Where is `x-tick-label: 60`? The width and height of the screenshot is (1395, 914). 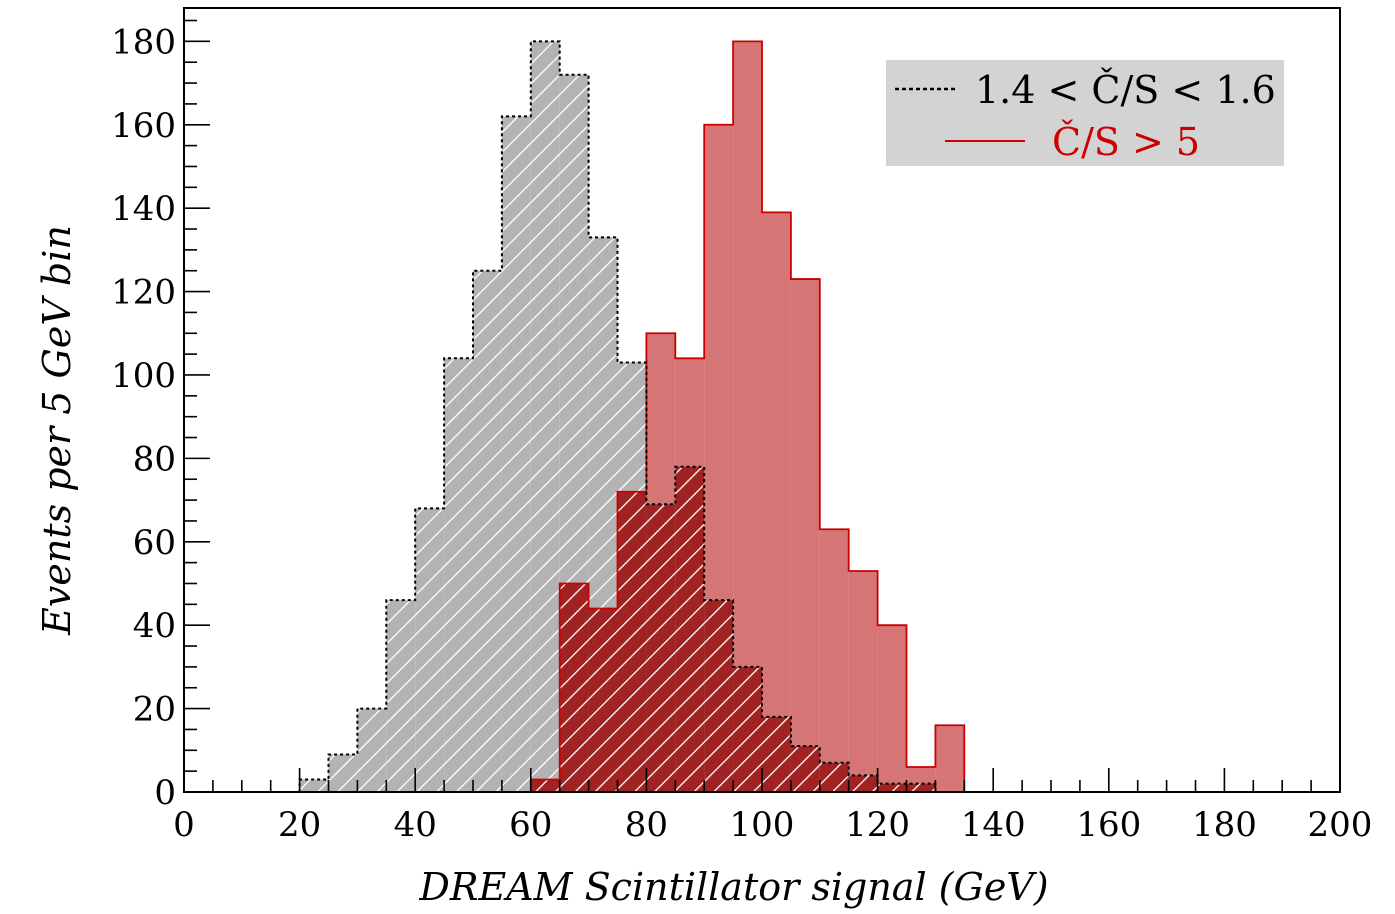
x-tick-label: 60 is located at coordinates (530, 825).